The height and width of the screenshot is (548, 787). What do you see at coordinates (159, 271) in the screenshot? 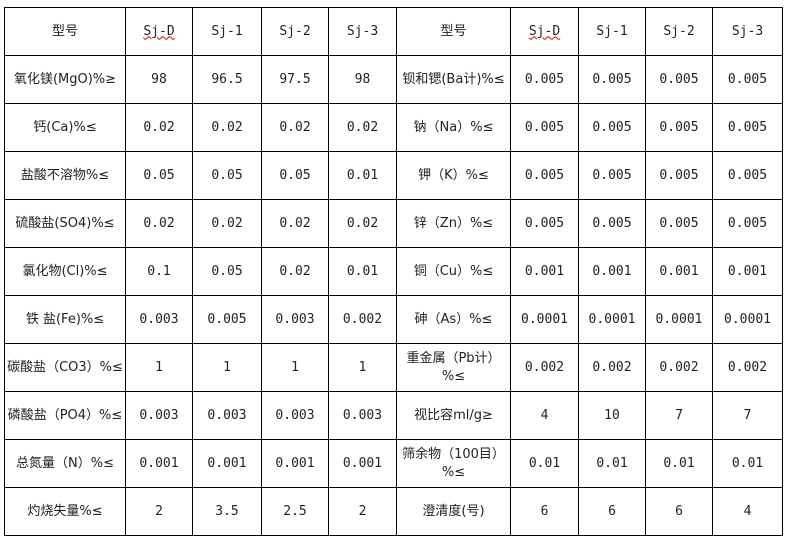
I see `value-cell: 0.1` at bounding box center [159, 271].